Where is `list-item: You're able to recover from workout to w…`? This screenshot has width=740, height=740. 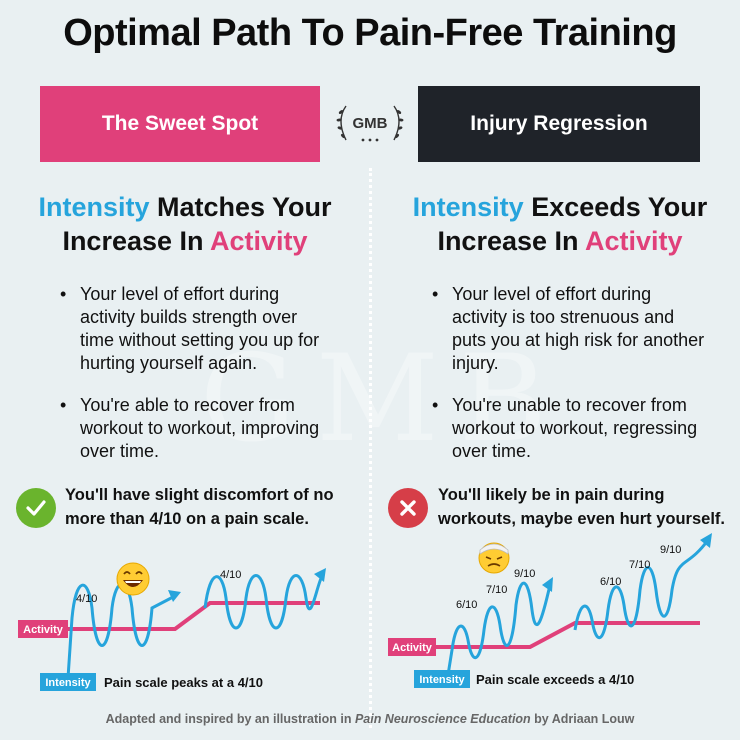
list-item: You're able to recover from workout to w… is located at coordinates (192, 428).